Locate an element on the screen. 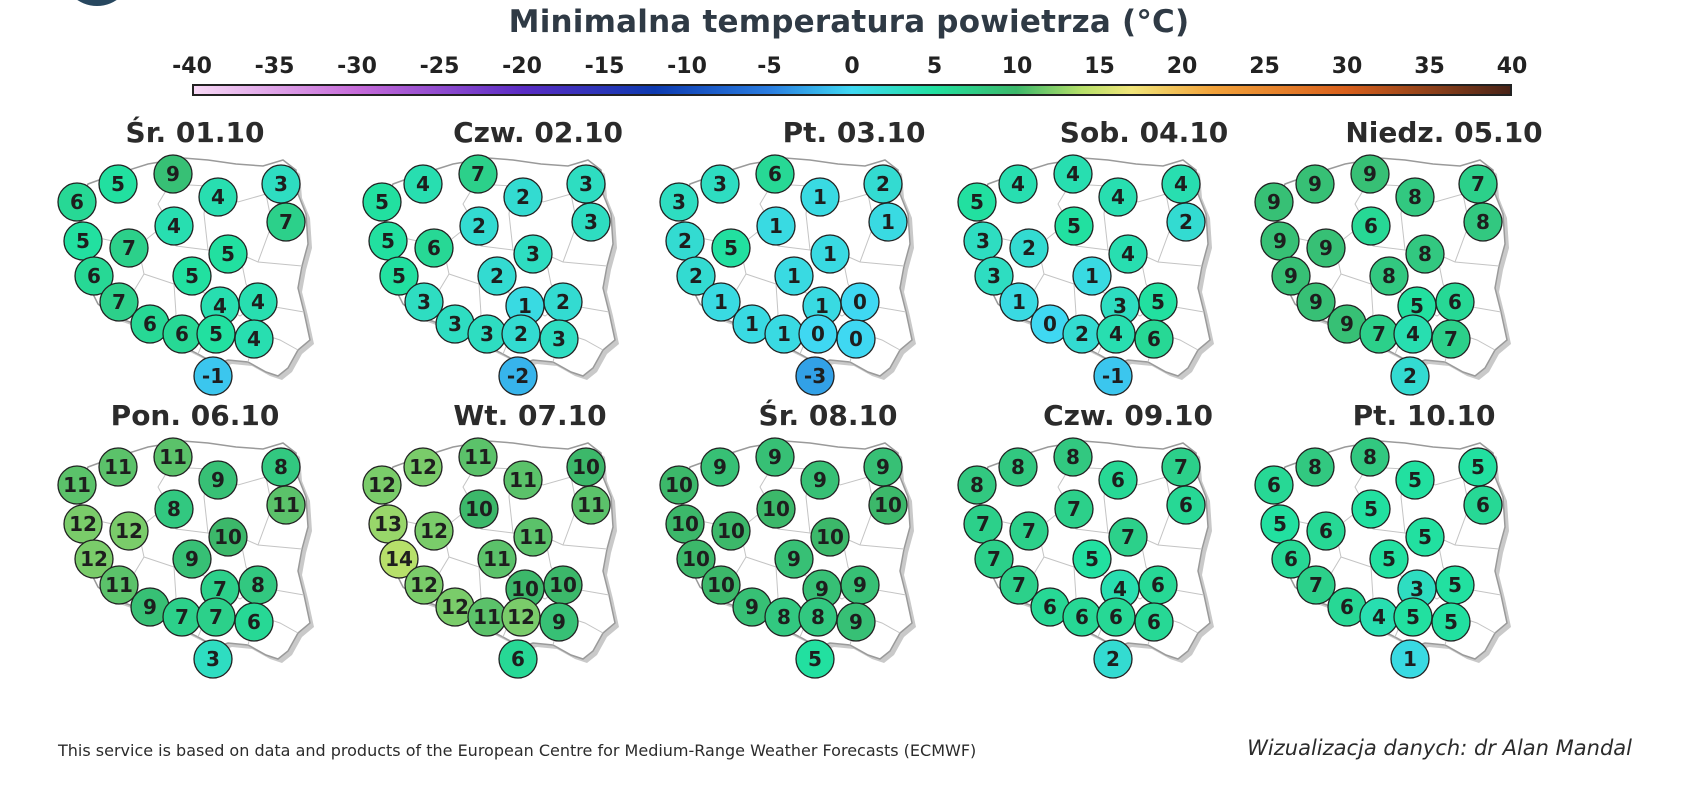  visualization-credit: Wizualizacja danych: dr Alan Mandal is located at coordinates (1439, 748).